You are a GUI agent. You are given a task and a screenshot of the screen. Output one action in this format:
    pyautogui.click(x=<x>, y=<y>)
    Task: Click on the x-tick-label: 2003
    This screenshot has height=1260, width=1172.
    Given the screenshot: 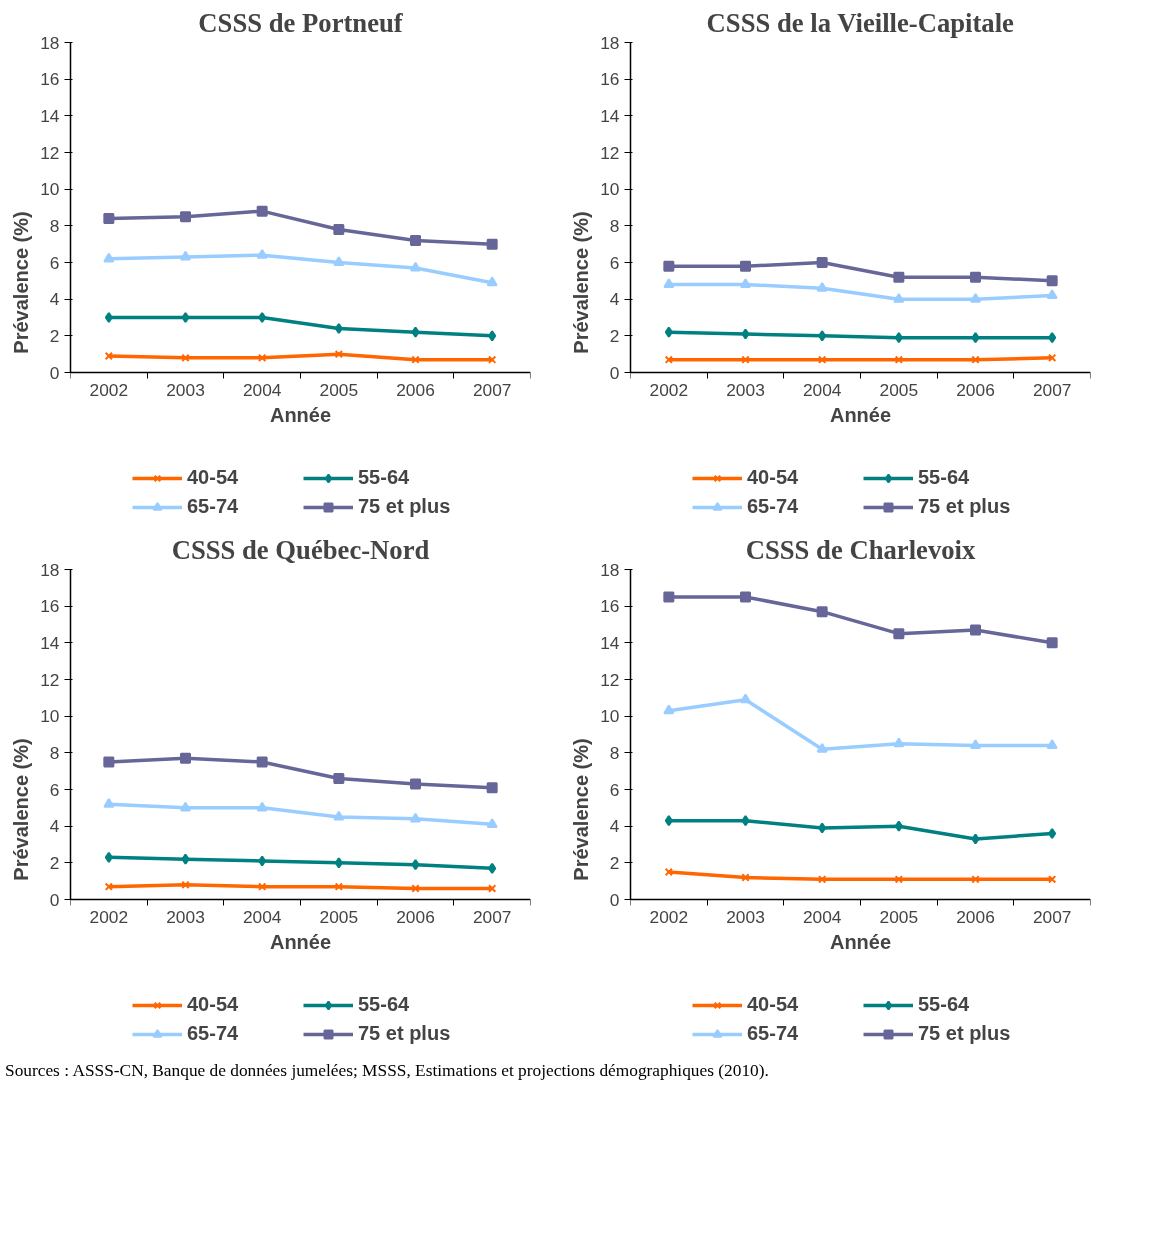 What is the action you would take?
    pyautogui.click(x=745, y=389)
    